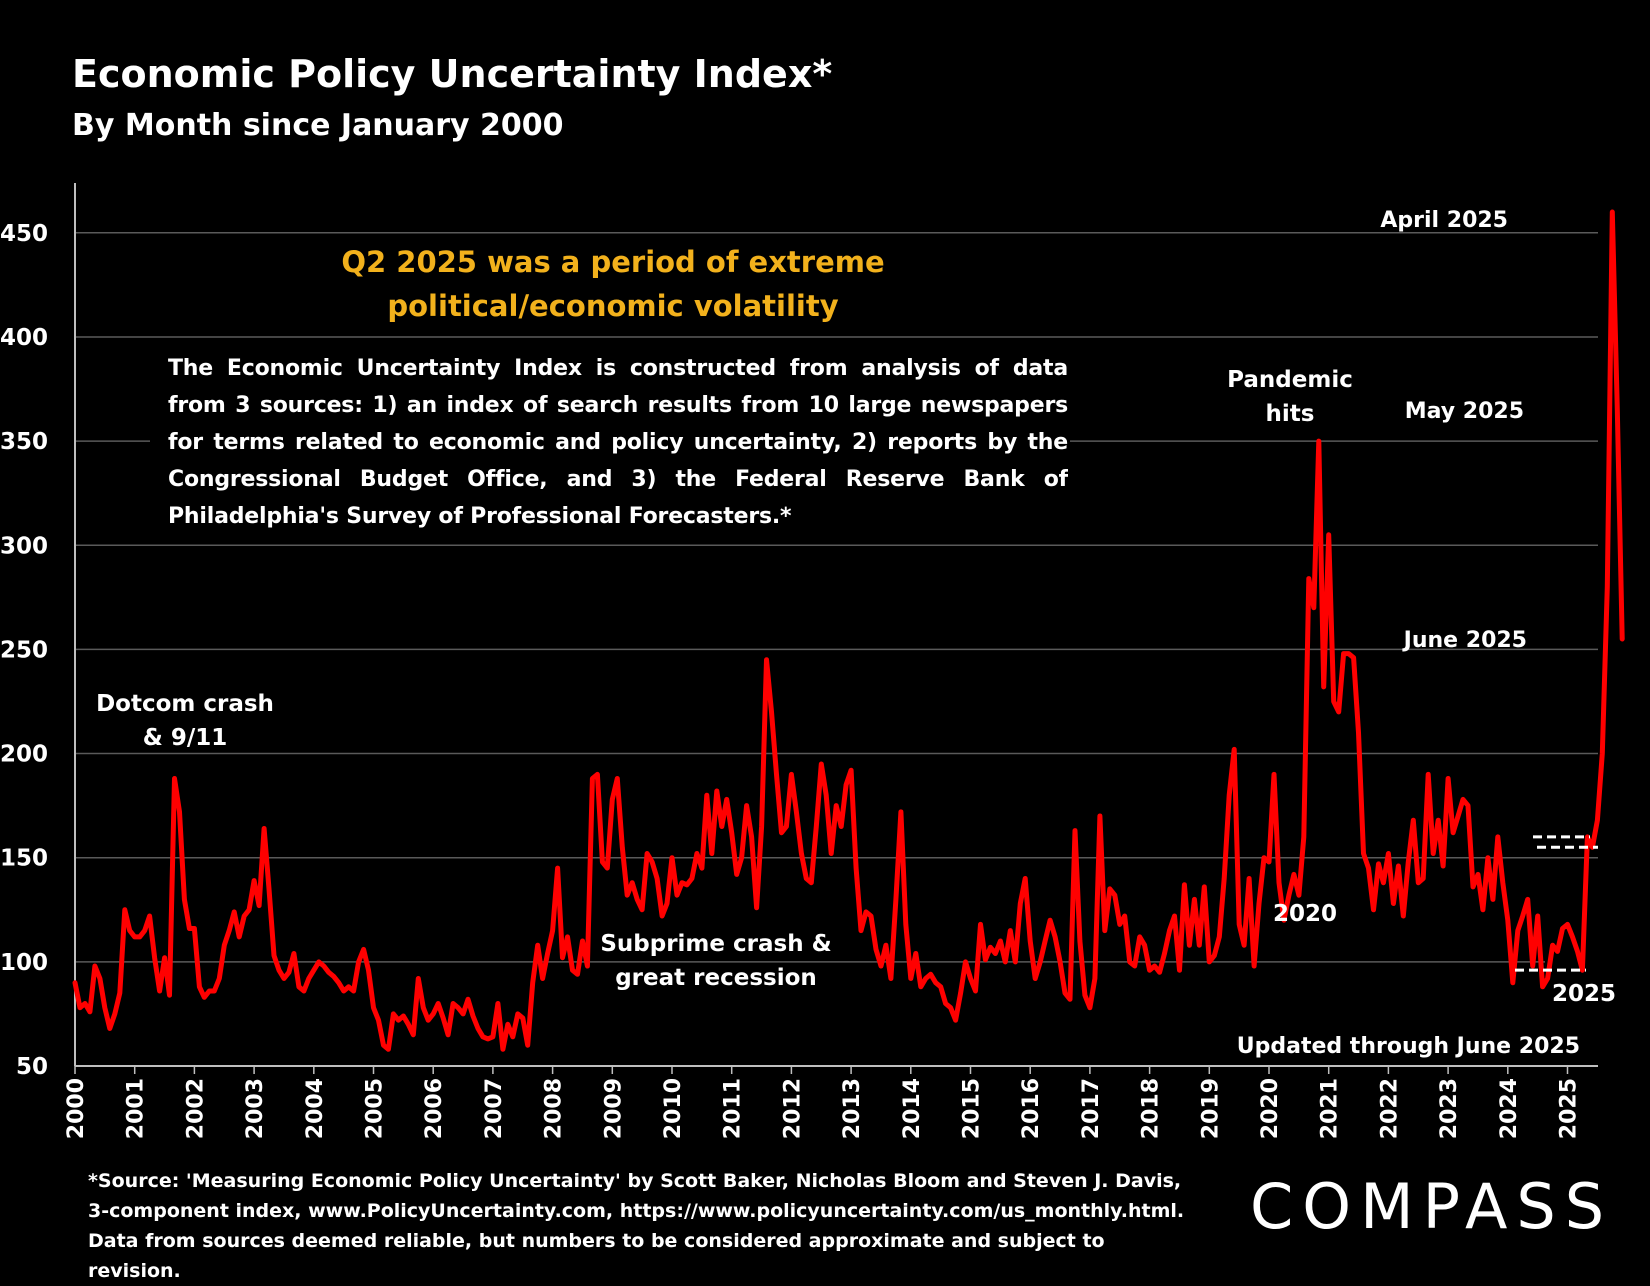 This screenshot has height=1286, width=1650. What do you see at coordinates (24, 442) in the screenshot?
I see `y-tick-label: 350` at bounding box center [24, 442].